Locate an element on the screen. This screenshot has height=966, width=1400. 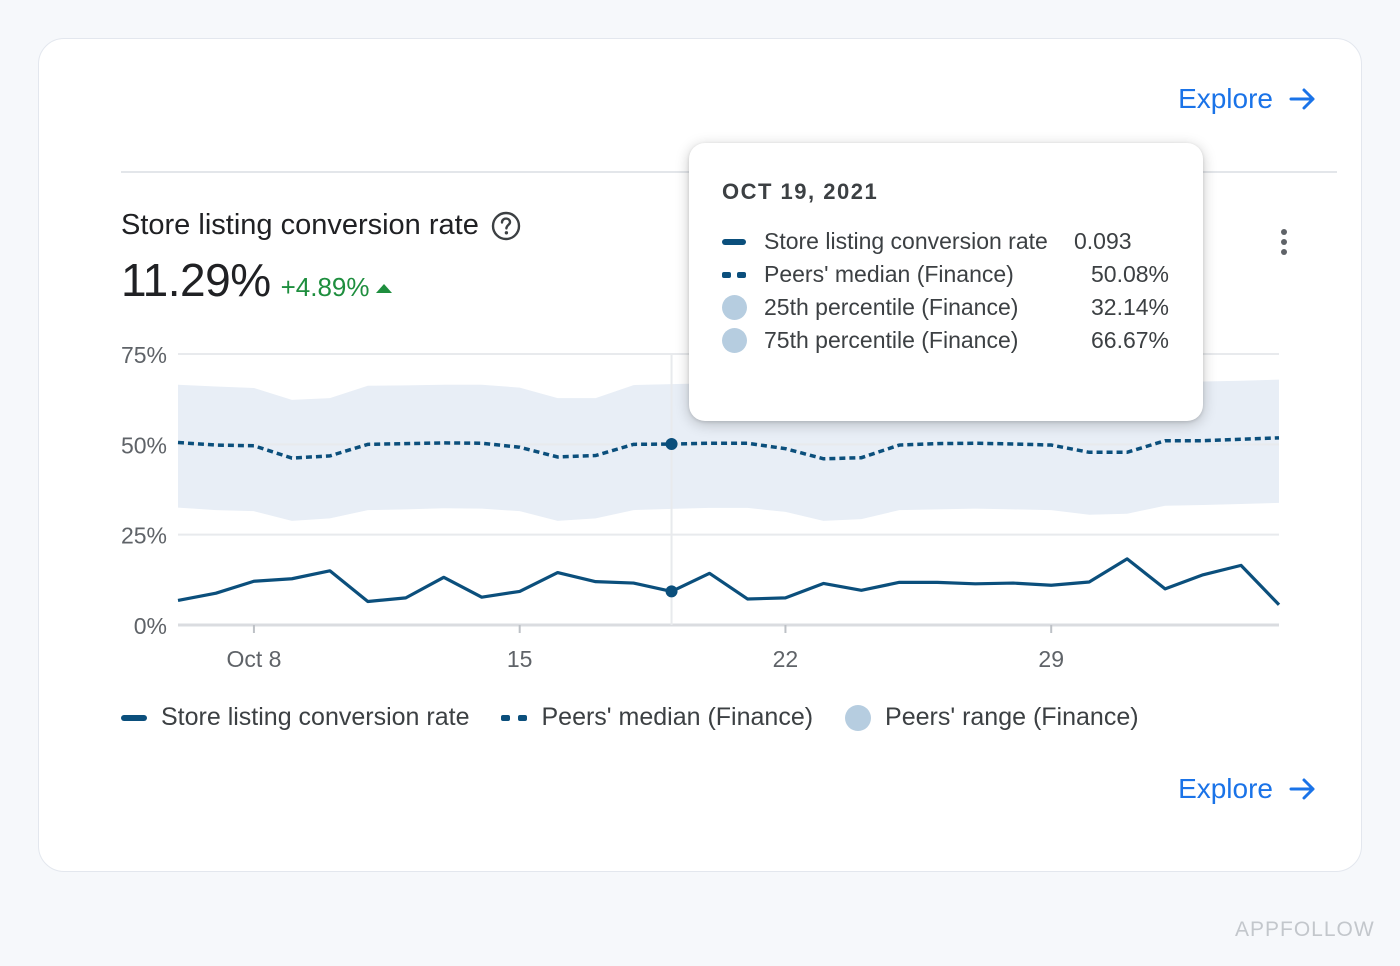
tooltip-row-75th-percentile: 75th percentile (Finance) 66.67% is located at coordinates (945, 340).